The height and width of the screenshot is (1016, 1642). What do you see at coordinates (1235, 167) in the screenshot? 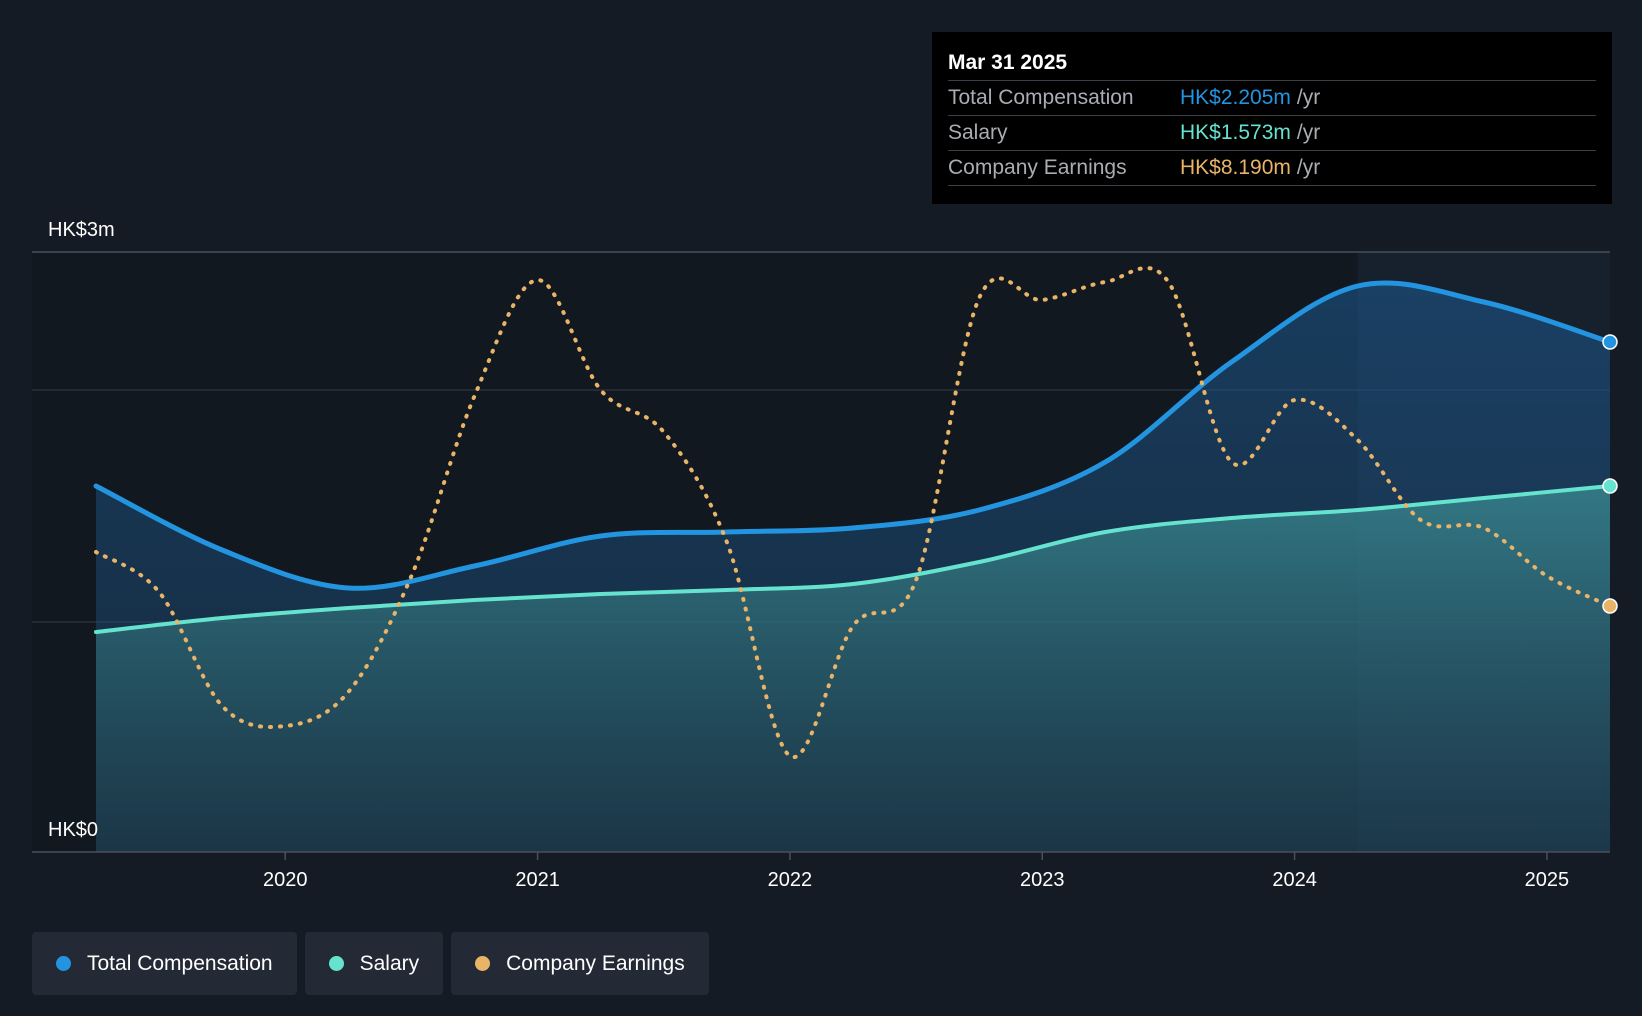
I see `tooltip-value: HK$8.190m` at bounding box center [1235, 167].